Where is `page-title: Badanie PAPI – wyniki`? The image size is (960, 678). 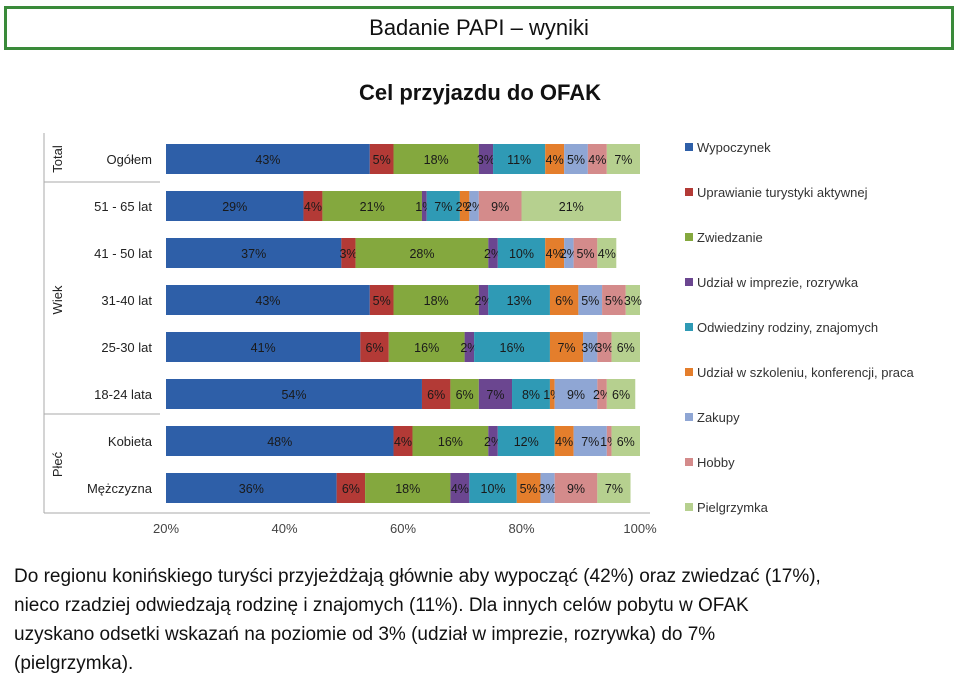
page-title: Badanie PAPI – wyniki is located at coordinates (479, 27).